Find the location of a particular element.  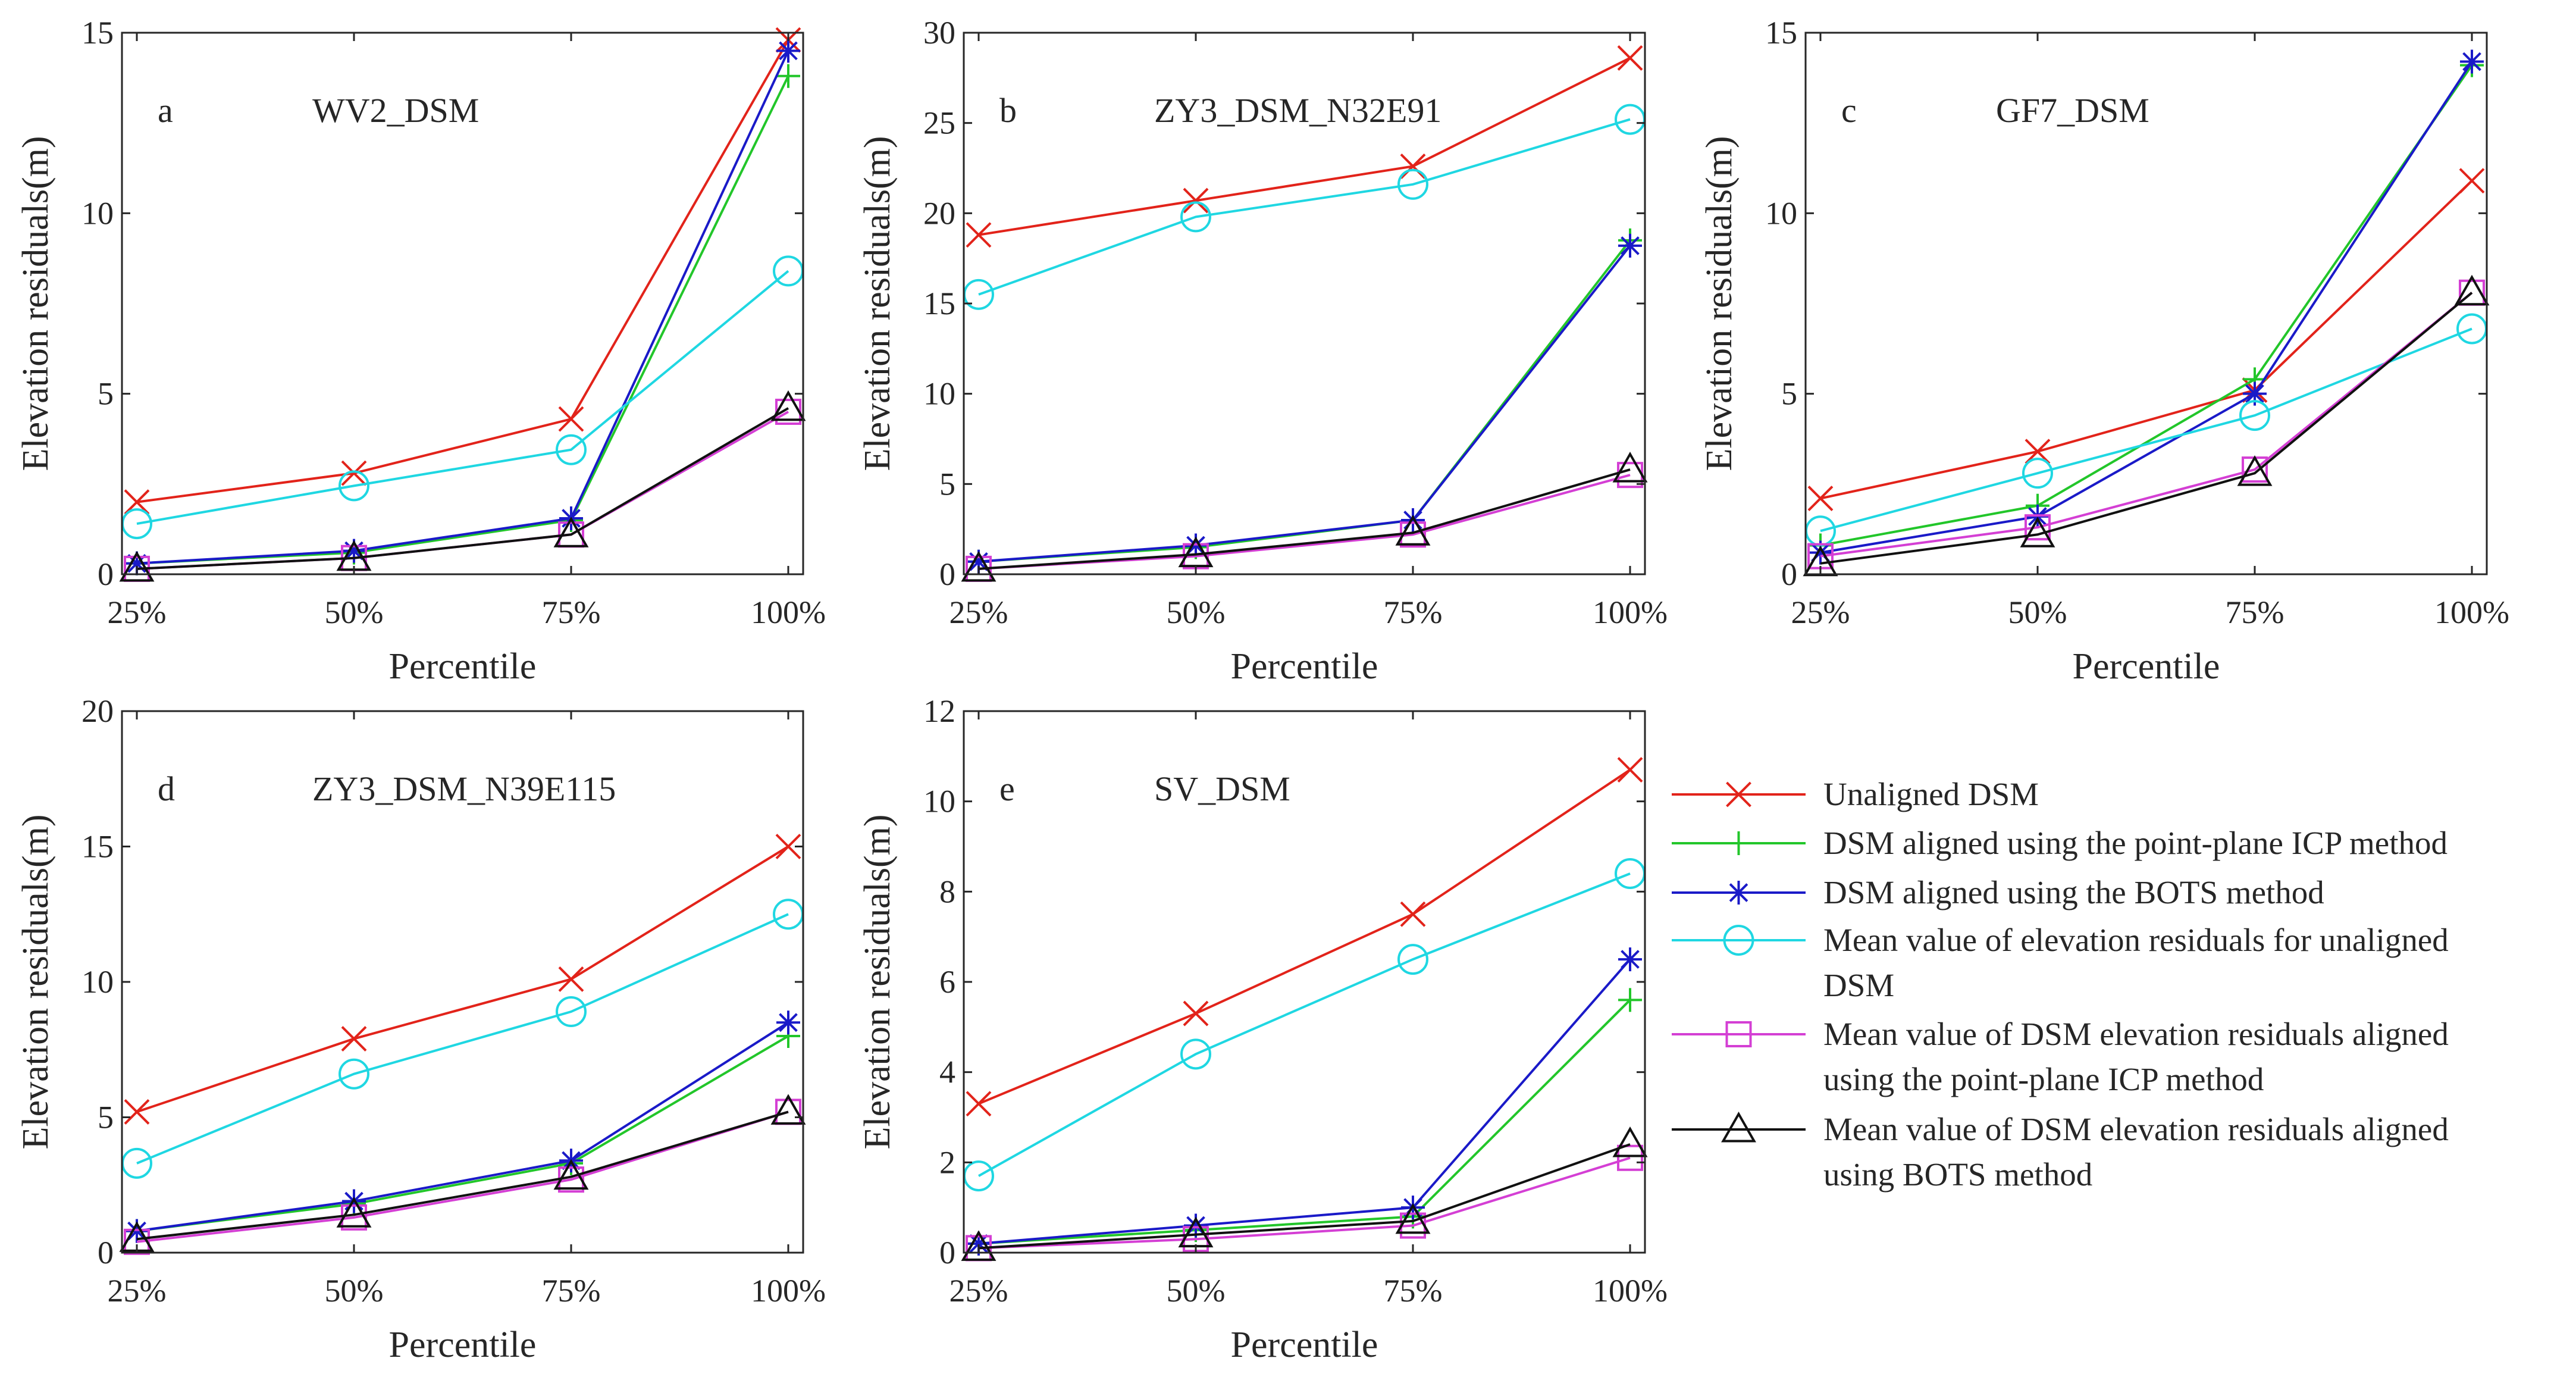

x-tick-label: 25% is located at coordinates (137, 1291).